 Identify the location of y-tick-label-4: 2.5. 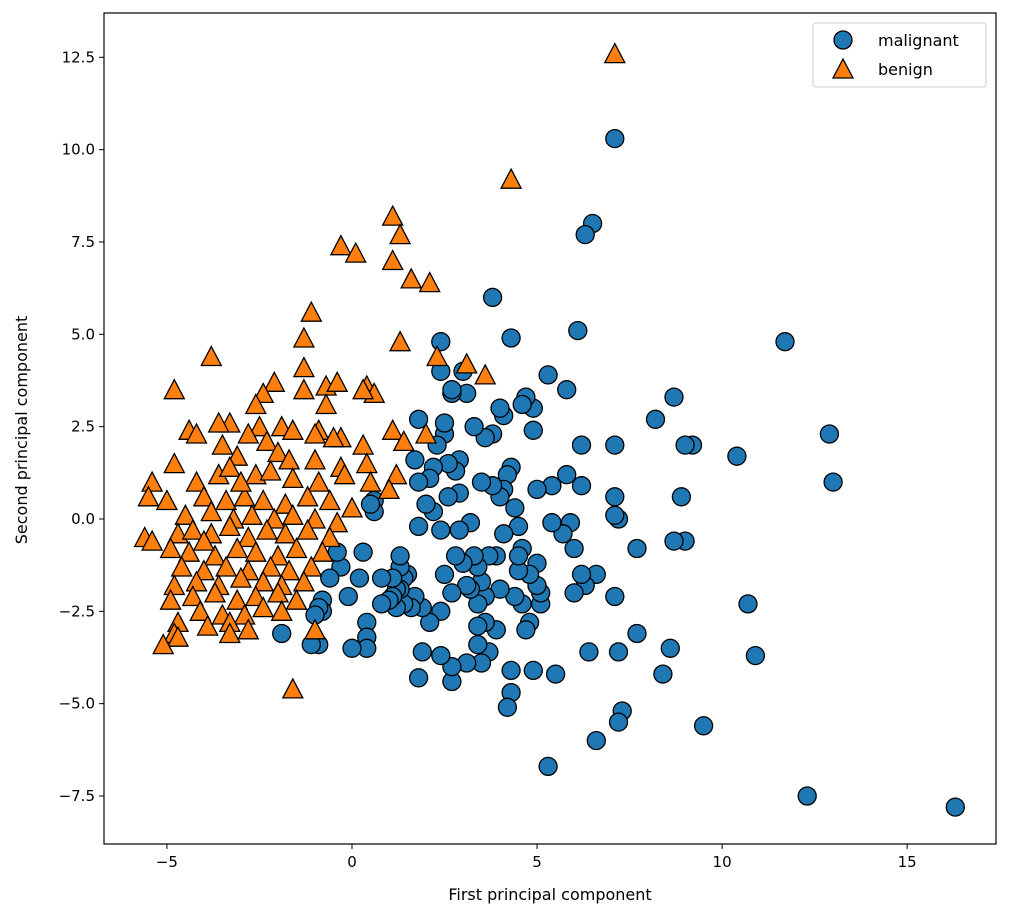
(83, 427).